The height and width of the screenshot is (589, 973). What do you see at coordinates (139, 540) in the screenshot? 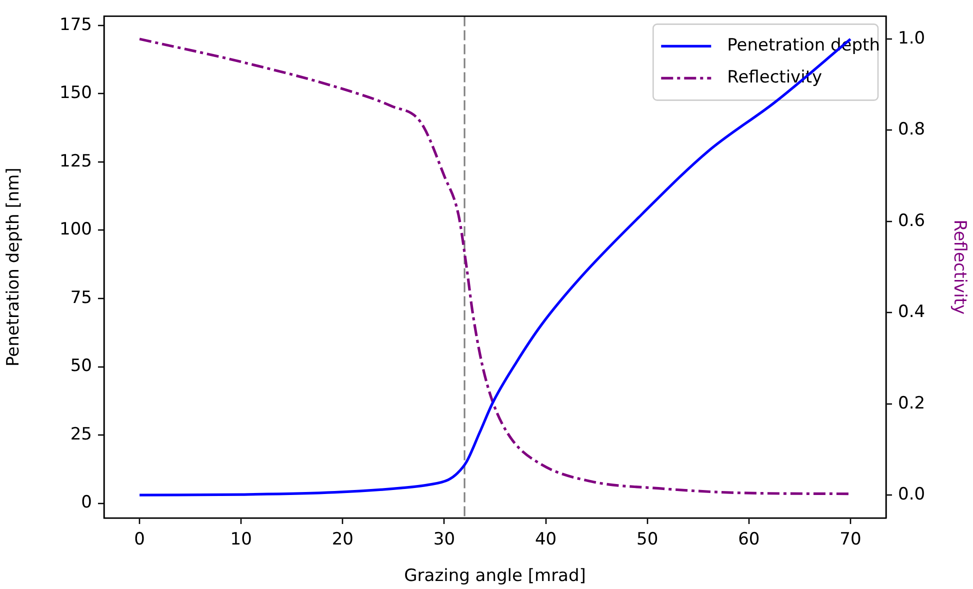
I see `x-tick-label: 0` at bounding box center [139, 540].